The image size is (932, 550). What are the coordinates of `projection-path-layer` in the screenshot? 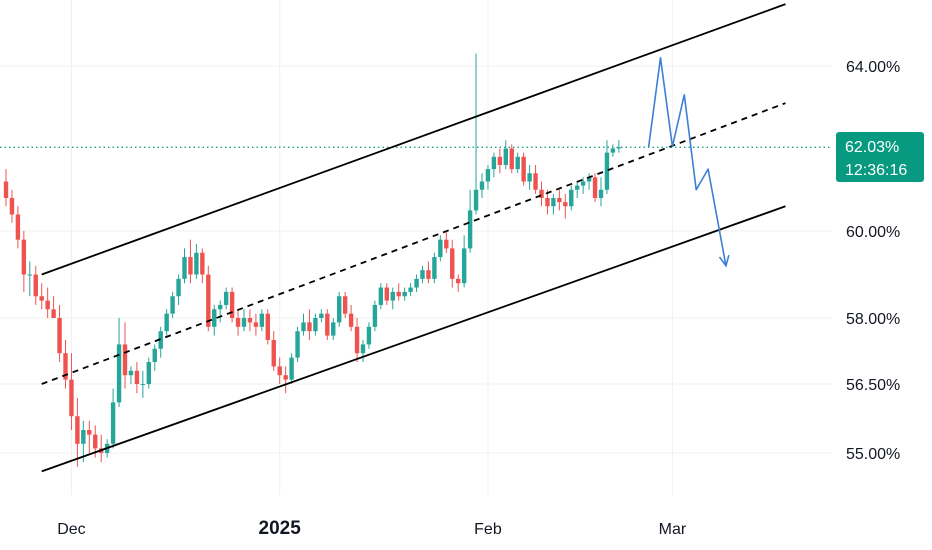 It's located at (688, 162).